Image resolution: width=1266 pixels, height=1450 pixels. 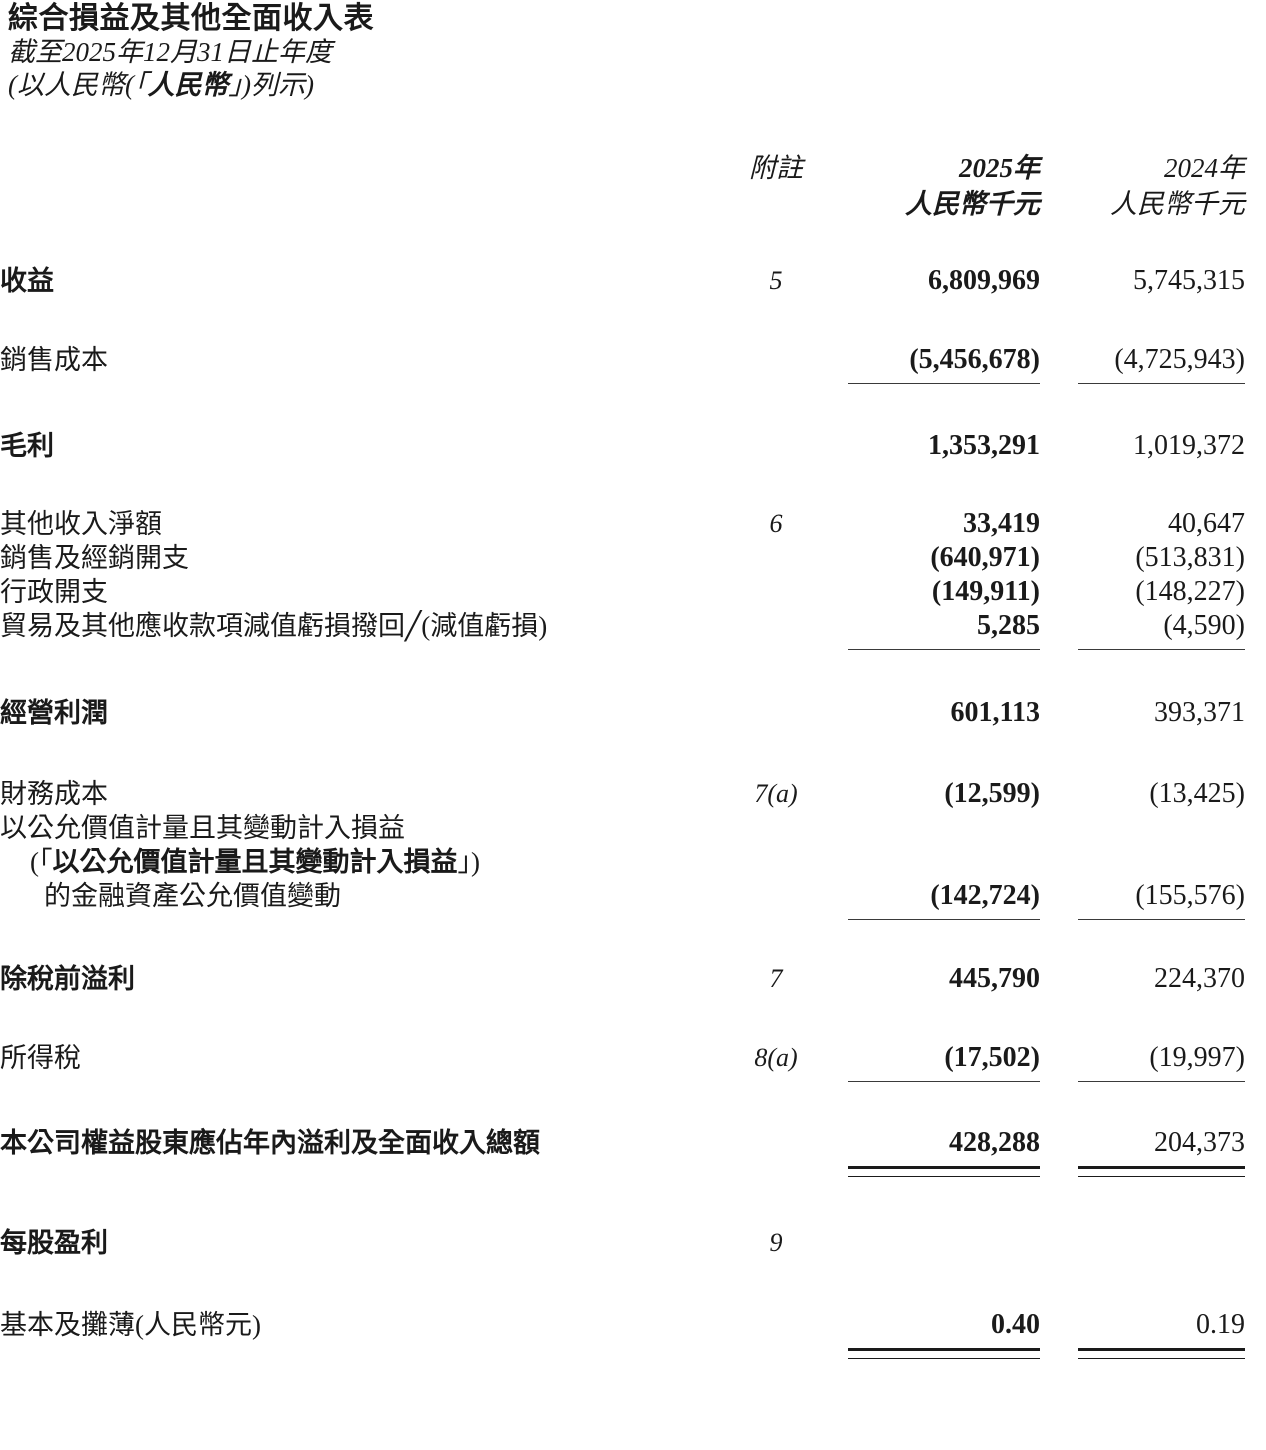 I want to click on row-current-admin-expenses: (149,911), so click(x=985, y=591).